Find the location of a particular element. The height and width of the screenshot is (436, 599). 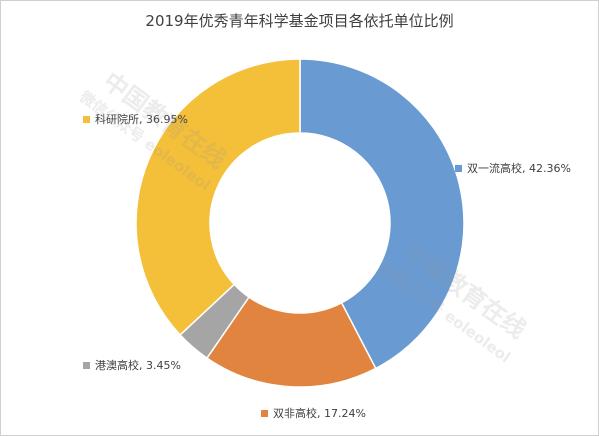

label-double-first-class: 双一流高校, 42.36% is located at coordinates (513, 168).